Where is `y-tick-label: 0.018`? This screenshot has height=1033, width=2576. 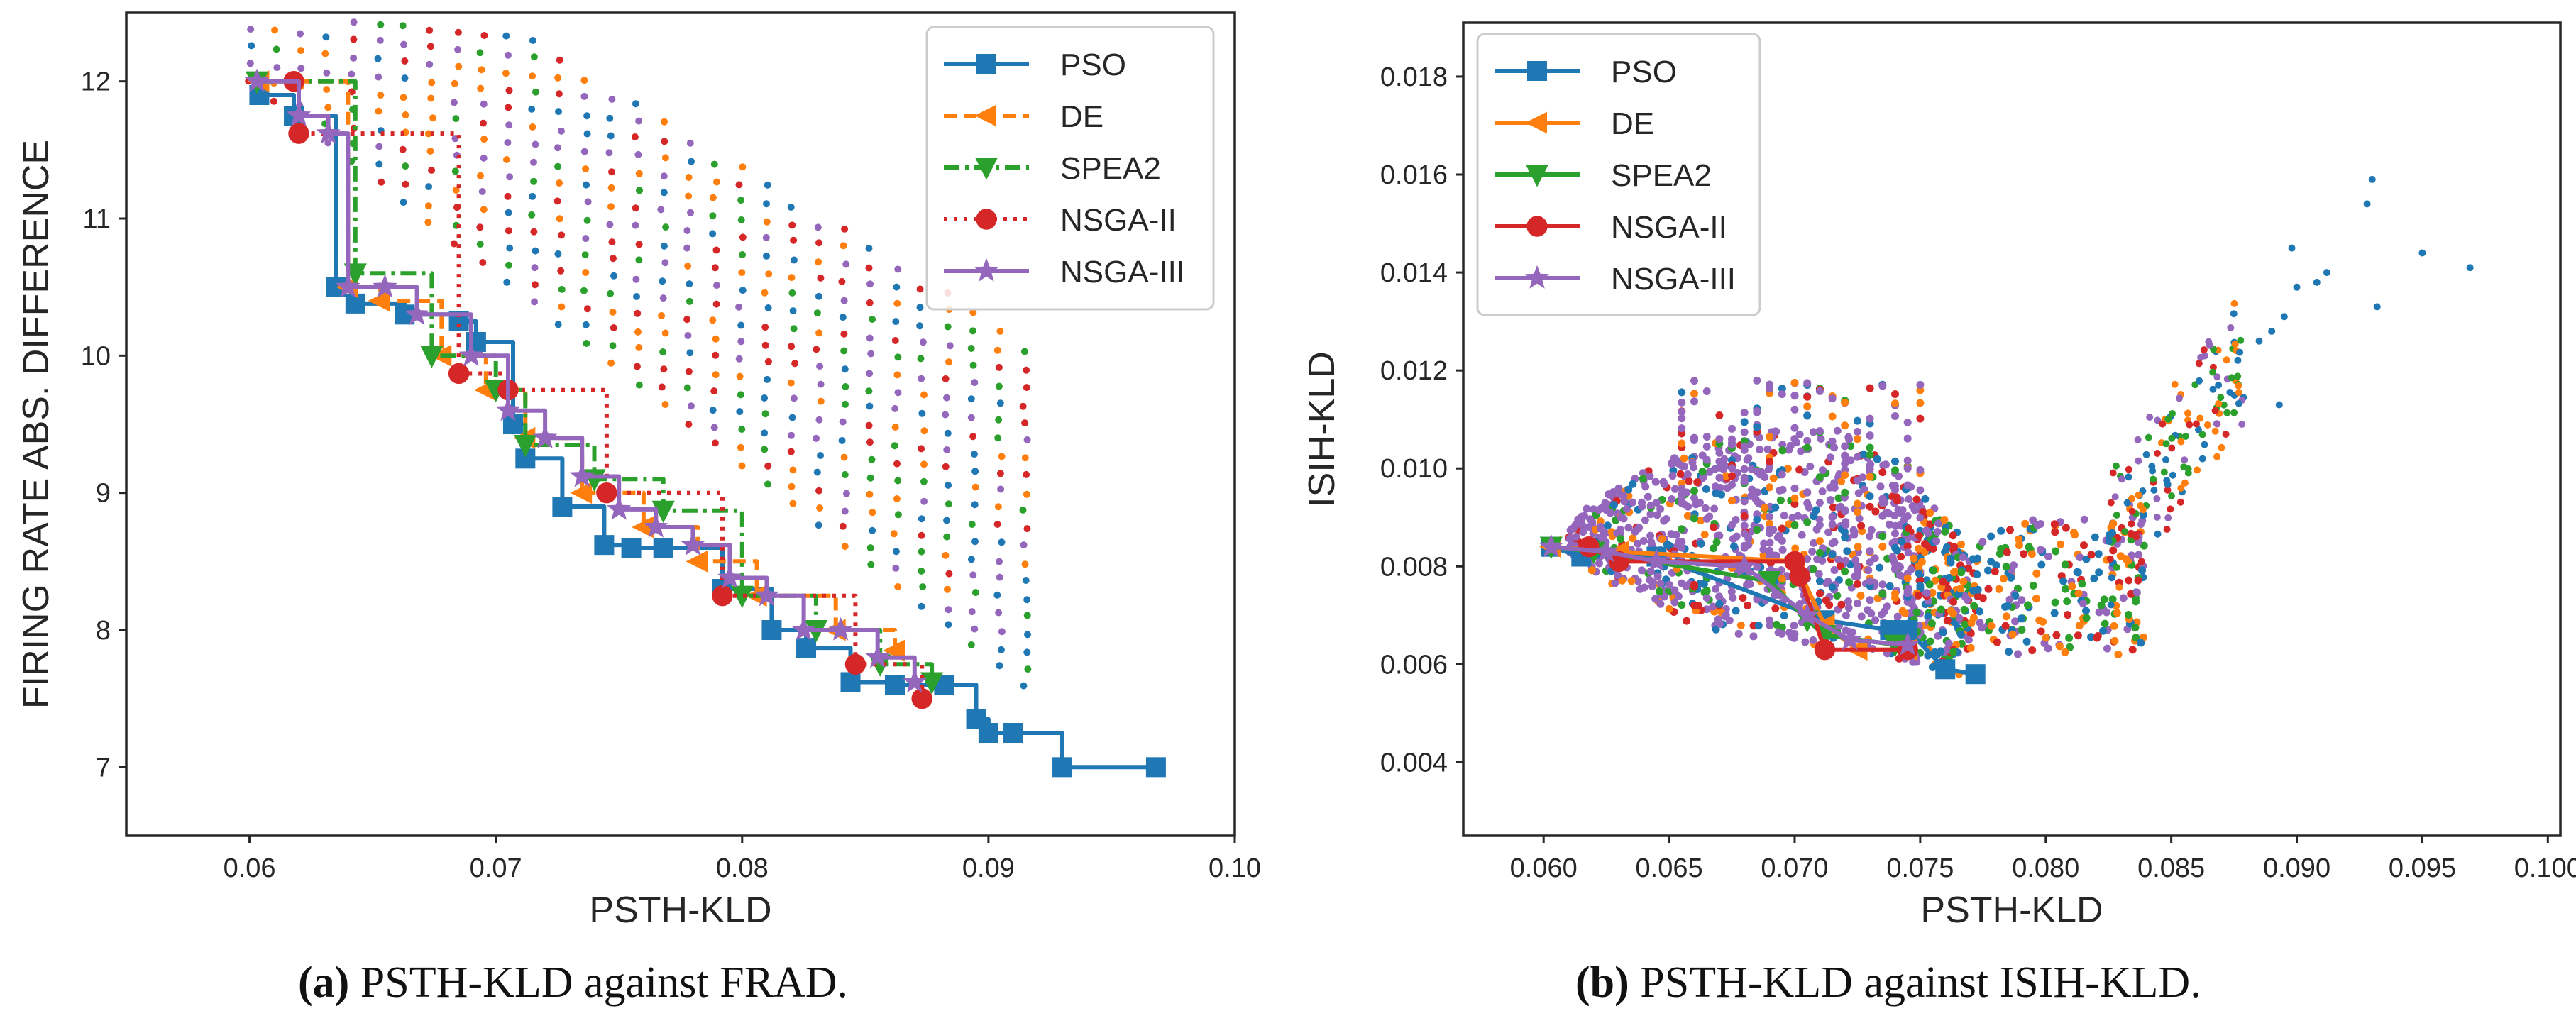 y-tick-label: 0.018 is located at coordinates (1414, 77).